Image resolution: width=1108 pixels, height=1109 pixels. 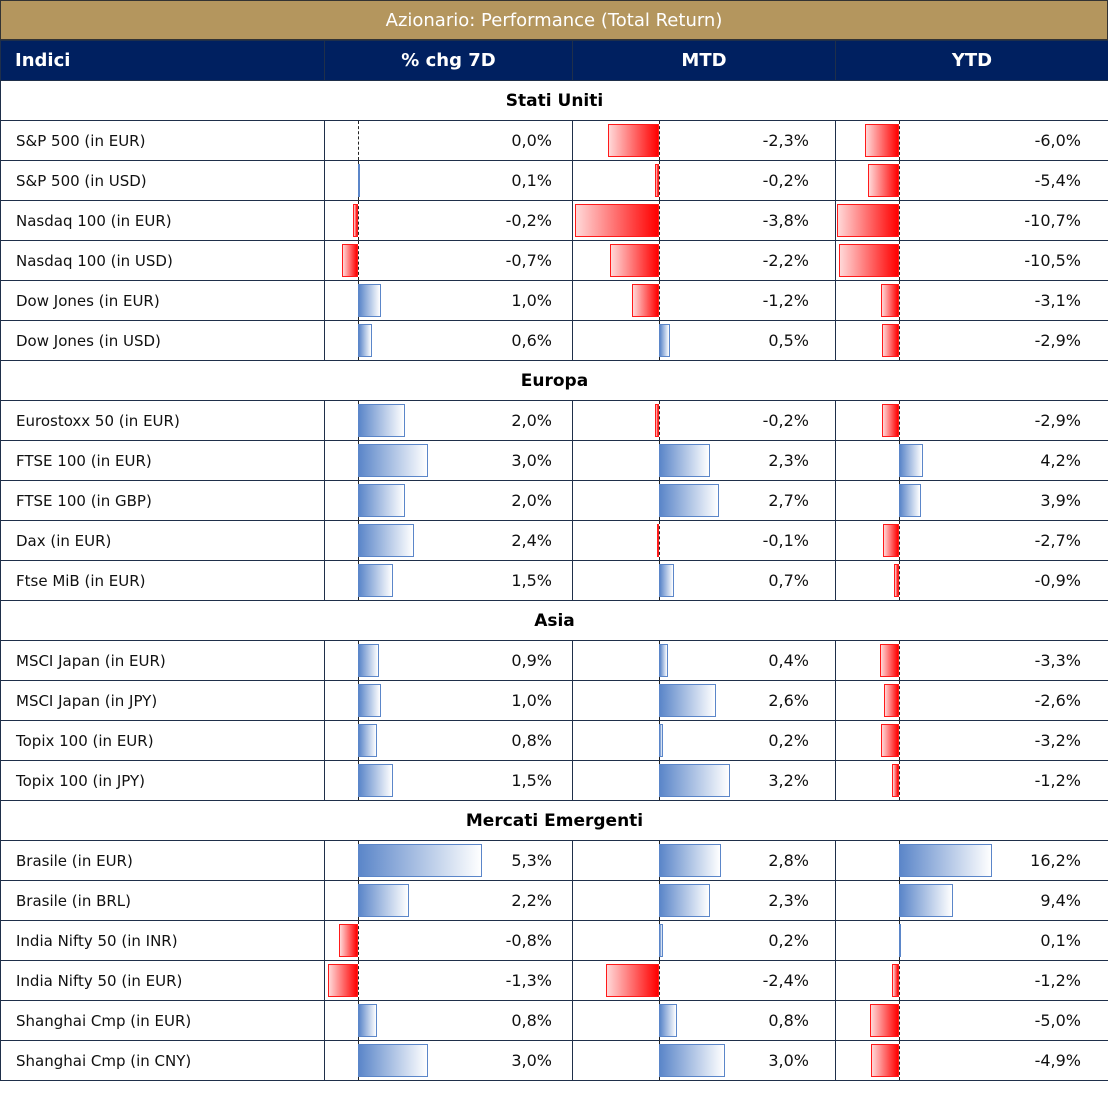 What do you see at coordinates (1060, 500) in the screenshot?
I see `value-label: 3,9%` at bounding box center [1060, 500].